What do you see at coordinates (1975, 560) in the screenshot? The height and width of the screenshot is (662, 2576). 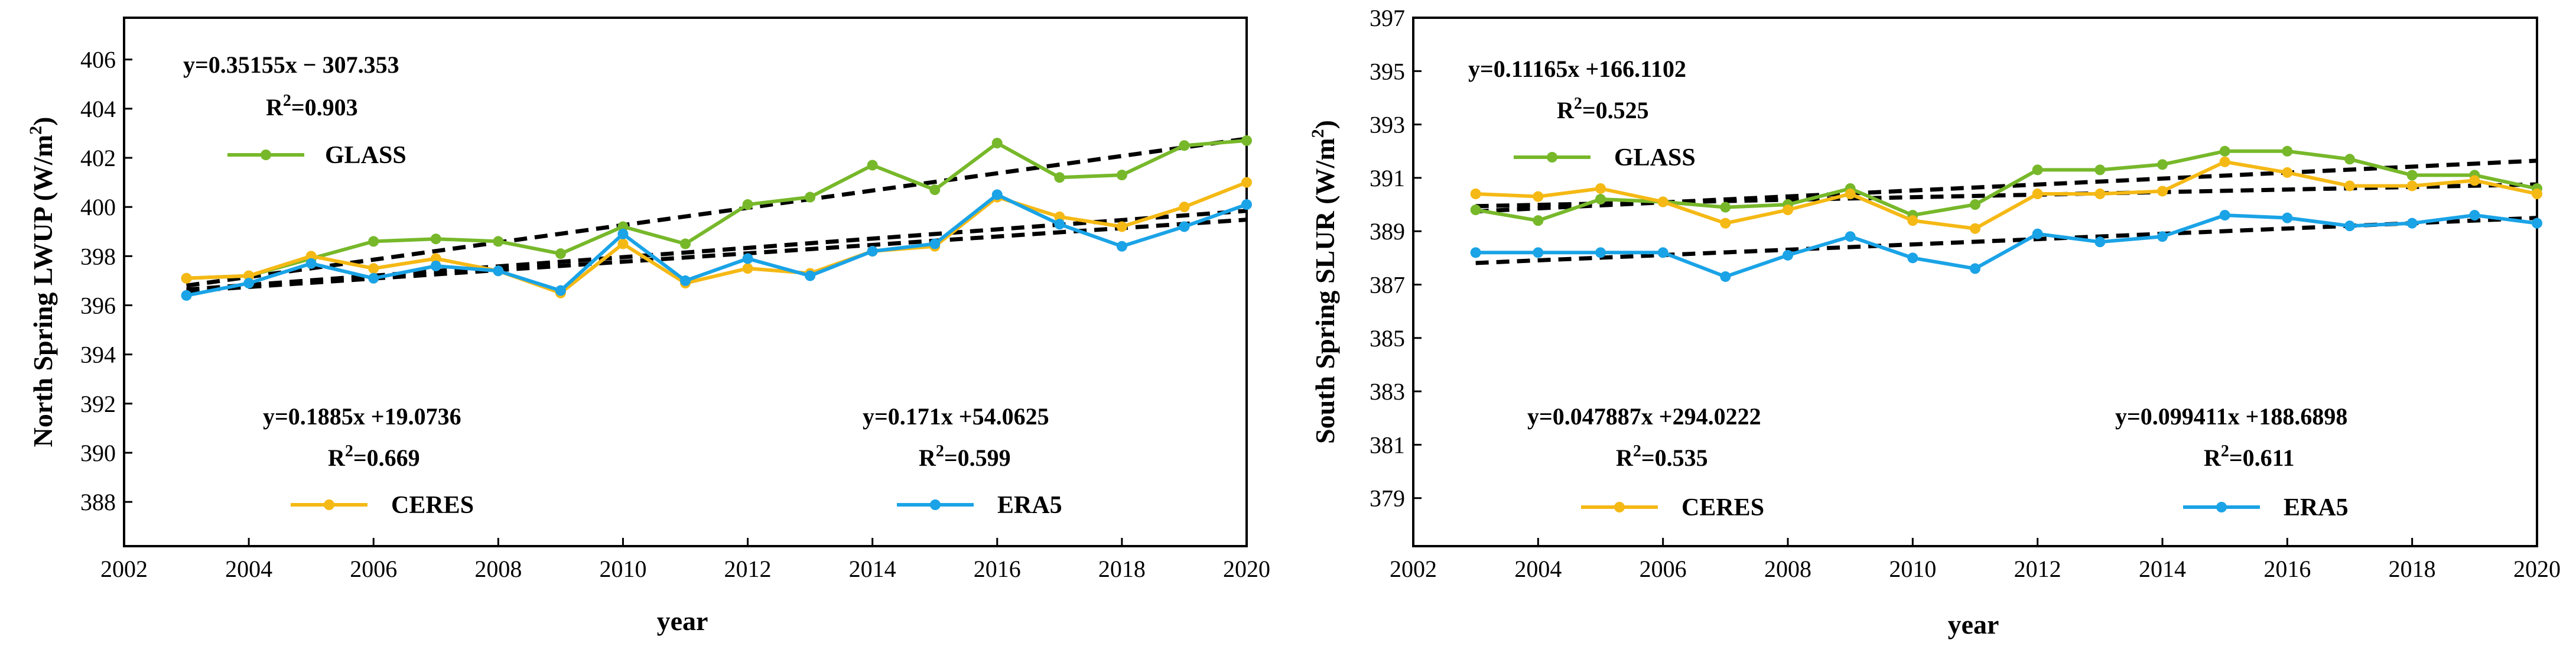 I see `south-x-ticks: 2002 2004 2006 2008 2010 2012 2014 2016 2018 2020` at bounding box center [1975, 560].